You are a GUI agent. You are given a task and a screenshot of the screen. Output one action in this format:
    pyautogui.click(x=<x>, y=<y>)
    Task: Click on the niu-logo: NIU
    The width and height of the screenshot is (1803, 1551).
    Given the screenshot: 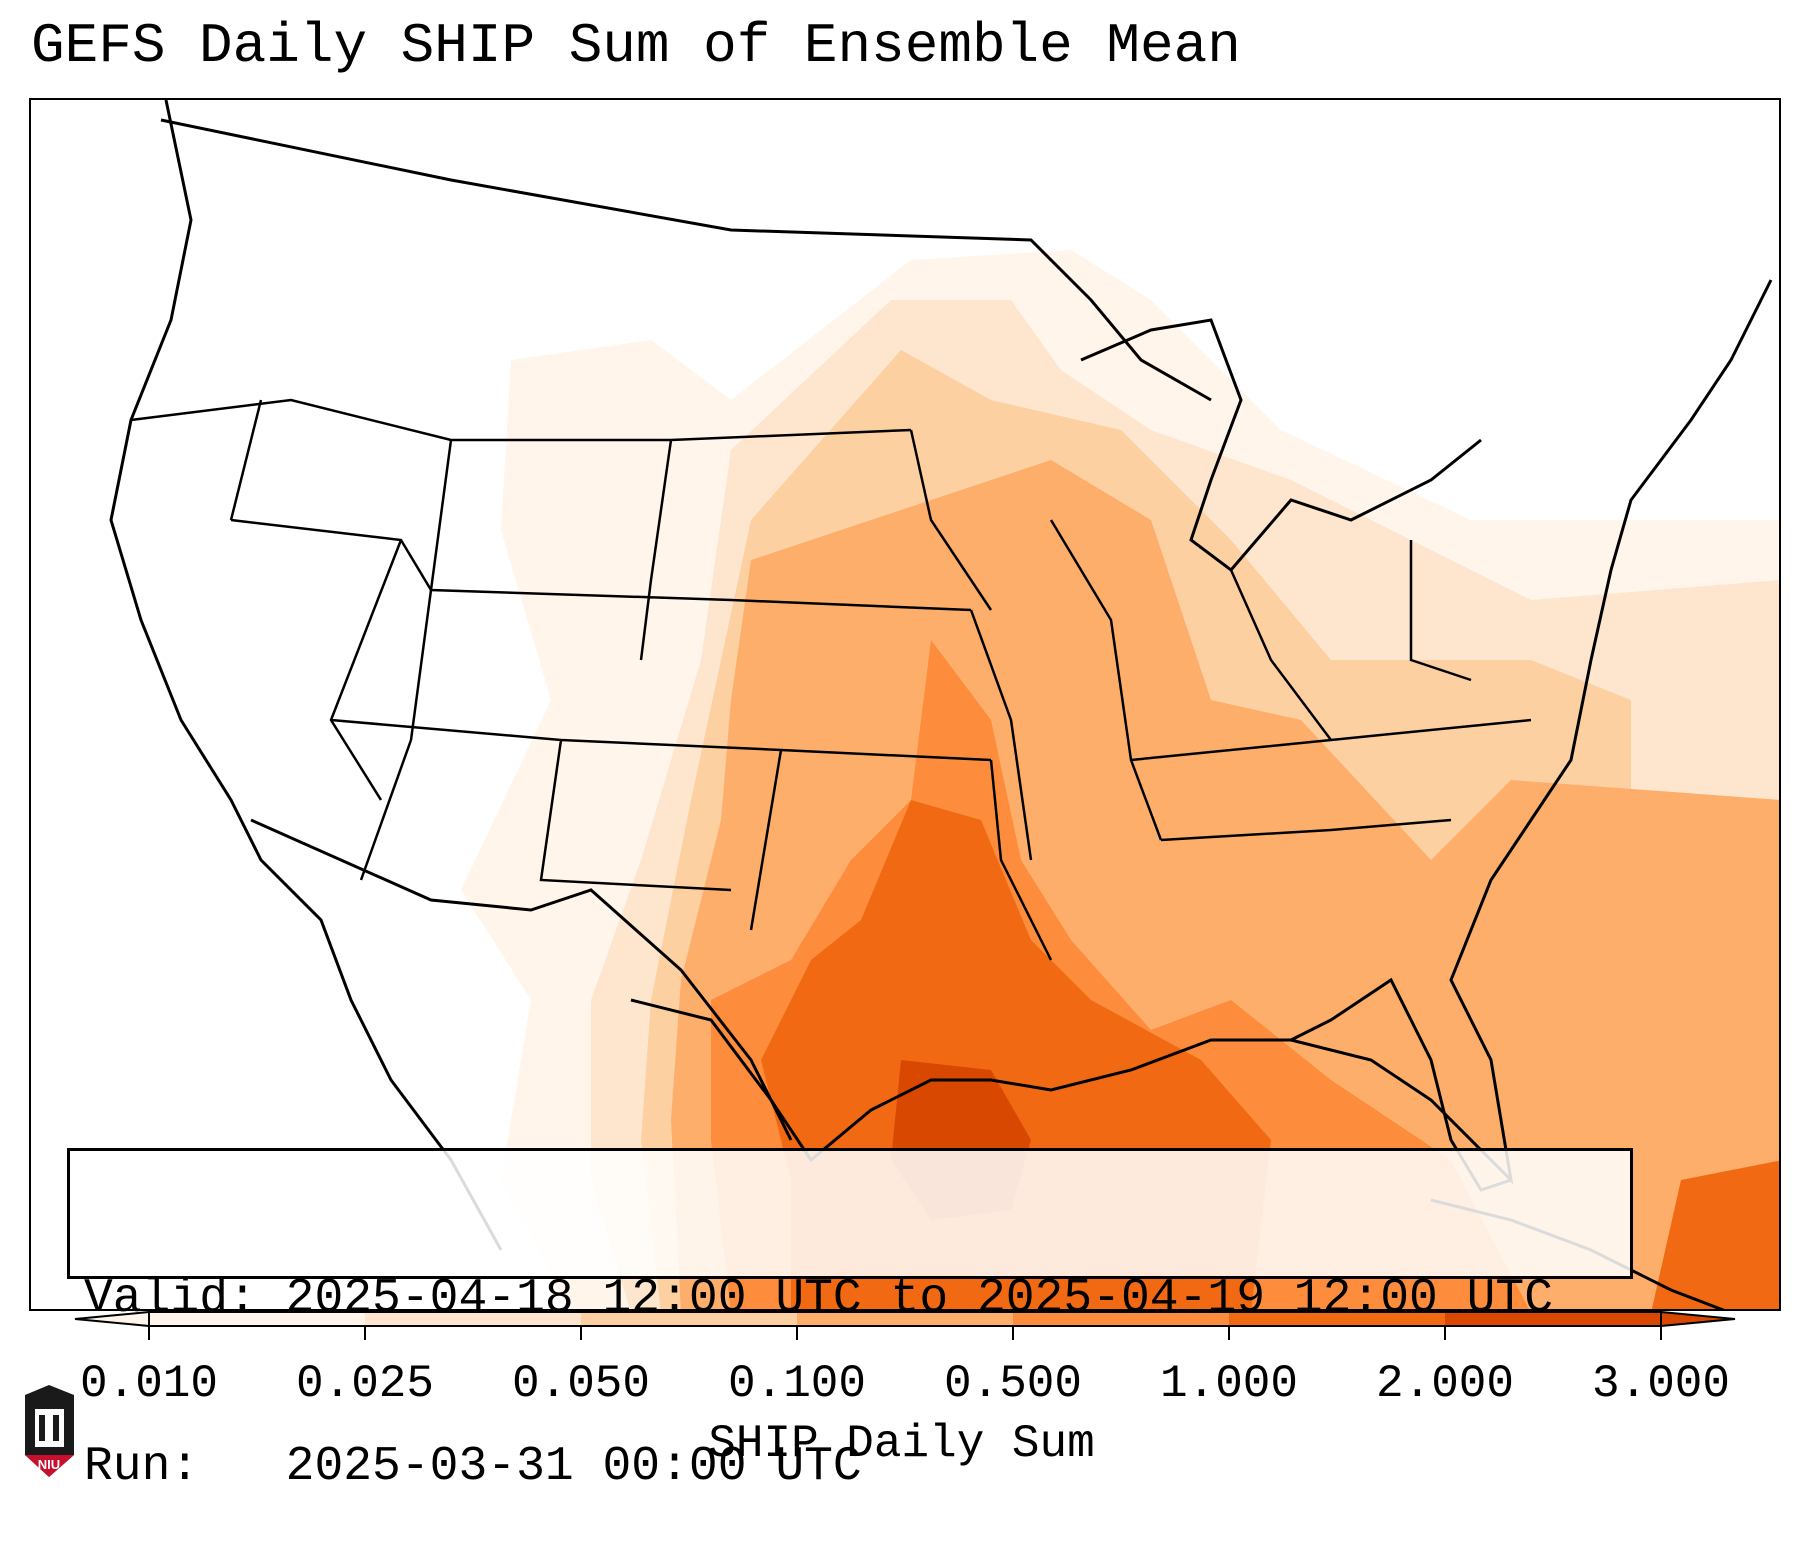 What is the action you would take?
    pyautogui.click(x=49, y=1431)
    